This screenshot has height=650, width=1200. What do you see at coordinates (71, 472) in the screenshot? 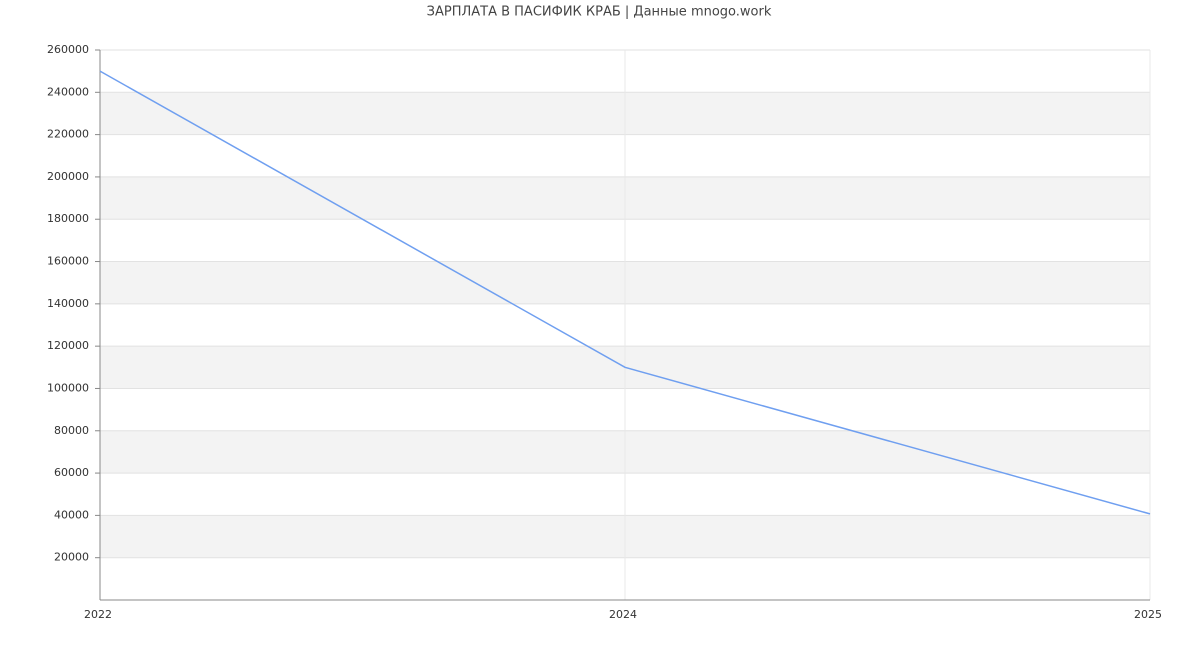
I see `y-tick-label: 60000` at bounding box center [71, 472].